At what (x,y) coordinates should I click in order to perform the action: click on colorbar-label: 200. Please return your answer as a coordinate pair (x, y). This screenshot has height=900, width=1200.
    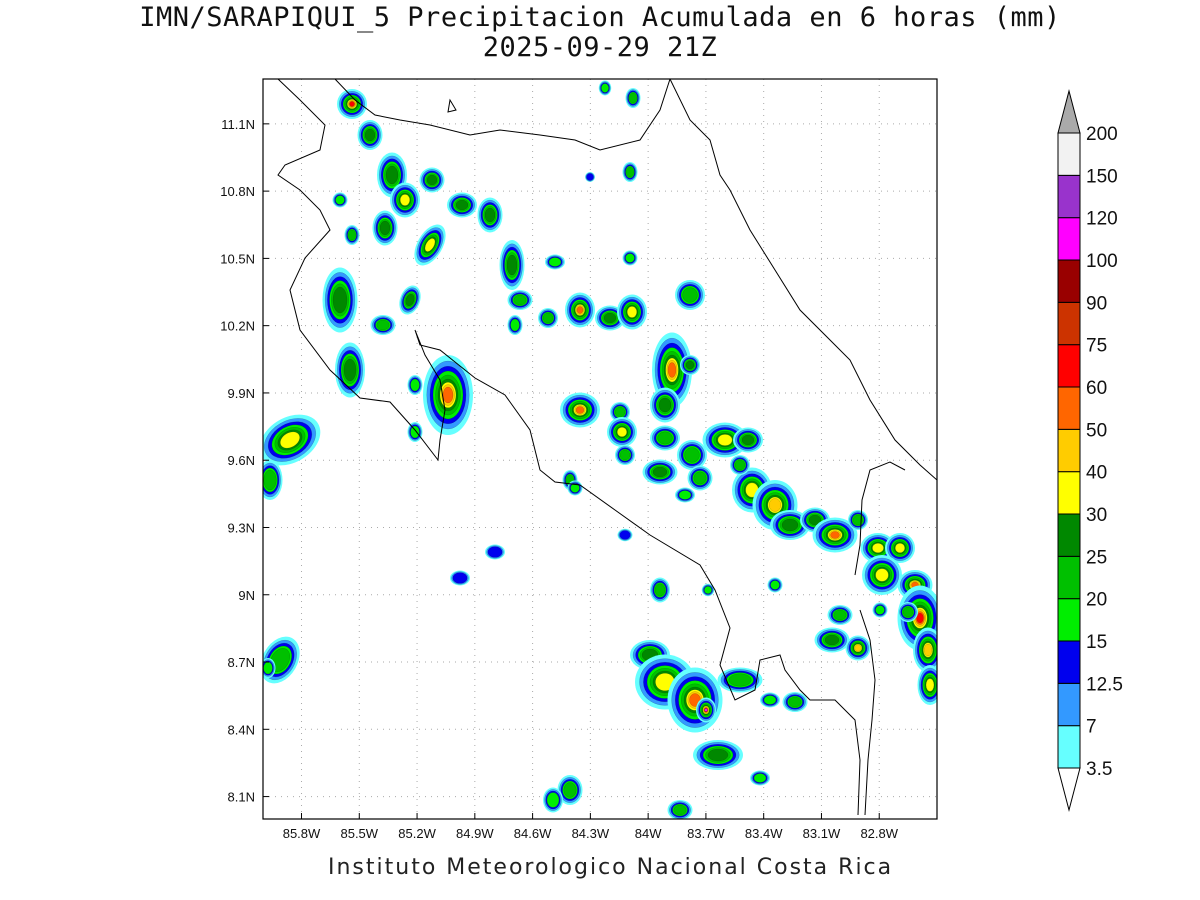
    Looking at the image, I should click on (1102, 134).